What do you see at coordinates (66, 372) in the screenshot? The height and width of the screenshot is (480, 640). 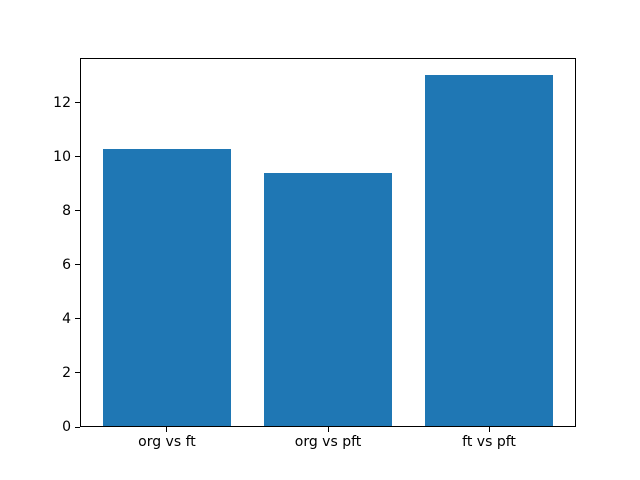 I see `y-axis-tick-label: 2` at bounding box center [66, 372].